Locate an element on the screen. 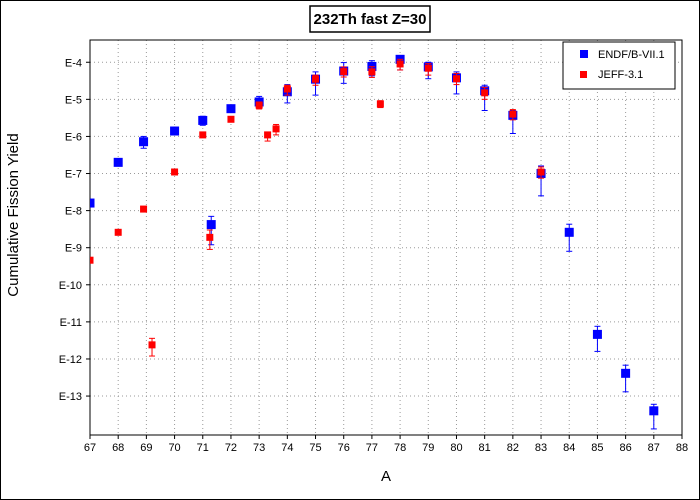  x-tick-label: 78 is located at coordinates (400, 448).